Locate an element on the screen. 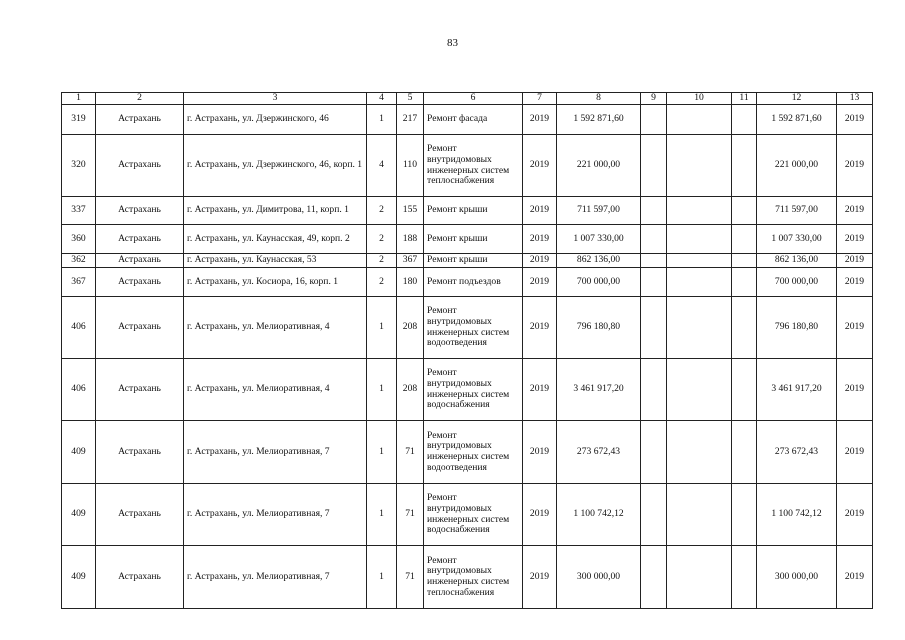  cell-work-type: Ремонт фасада is located at coordinates (473, 119).